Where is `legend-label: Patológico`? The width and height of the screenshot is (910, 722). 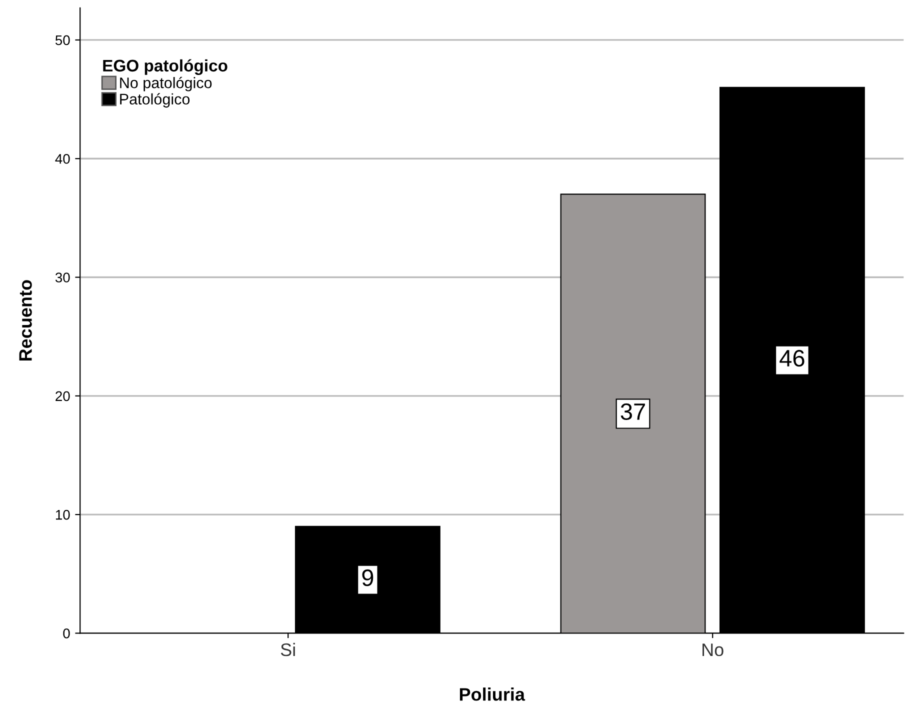
legend-label: Patológico is located at coordinates (155, 100).